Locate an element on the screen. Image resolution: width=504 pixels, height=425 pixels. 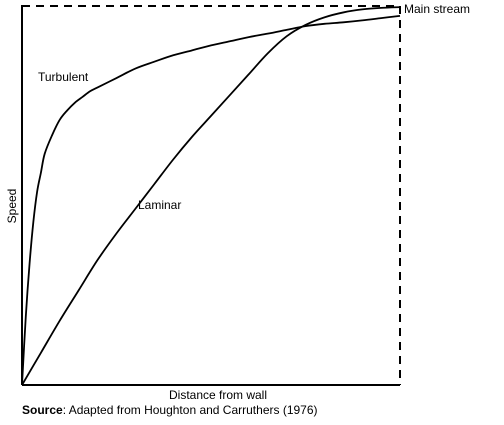
turbulent-label: Turbulent is located at coordinates (63, 77).